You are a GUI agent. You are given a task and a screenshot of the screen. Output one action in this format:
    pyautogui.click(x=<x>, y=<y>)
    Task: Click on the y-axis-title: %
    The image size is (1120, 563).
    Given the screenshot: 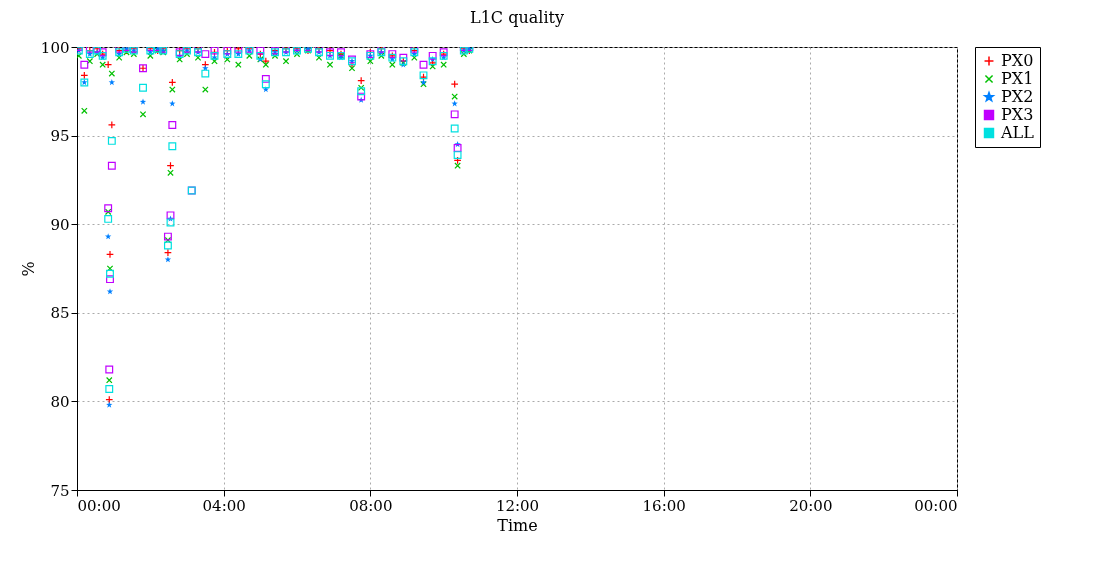 What is the action you would take?
    pyautogui.click(x=28, y=269)
    